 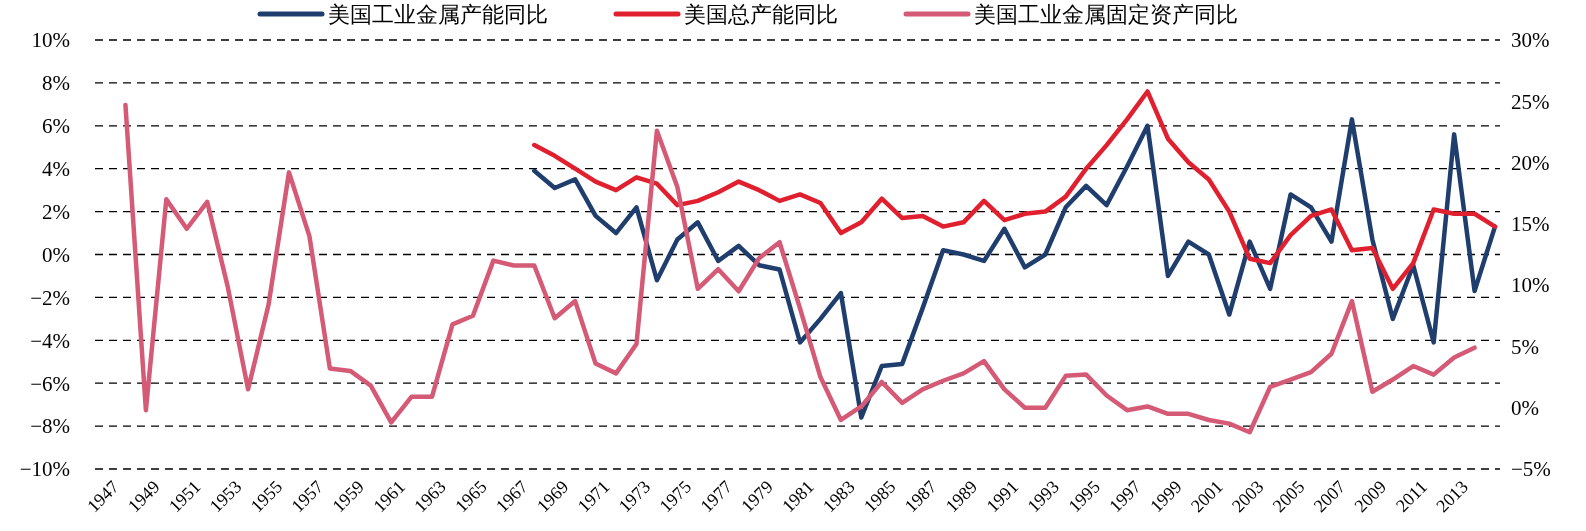 What do you see at coordinates (1530, 224) in the screenshot?
I see `y2-tick-label: 15%` at bounding box center [1530, 224].